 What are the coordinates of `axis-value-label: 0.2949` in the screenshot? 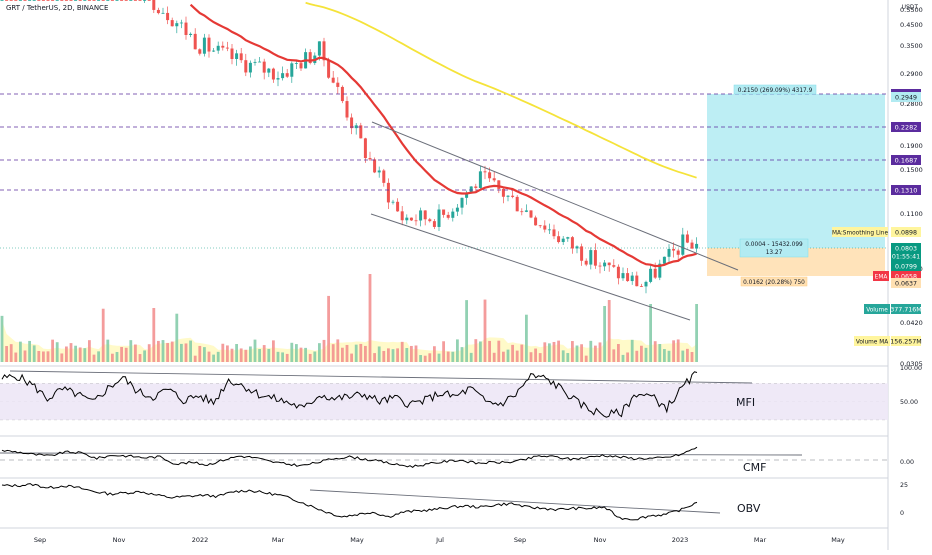 It's located at (906, 98).